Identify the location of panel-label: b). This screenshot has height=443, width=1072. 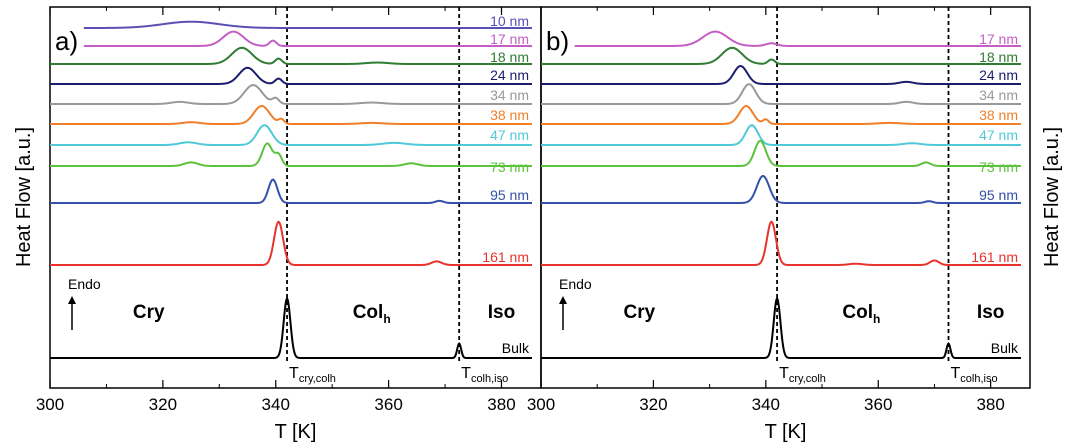
(557, 41).